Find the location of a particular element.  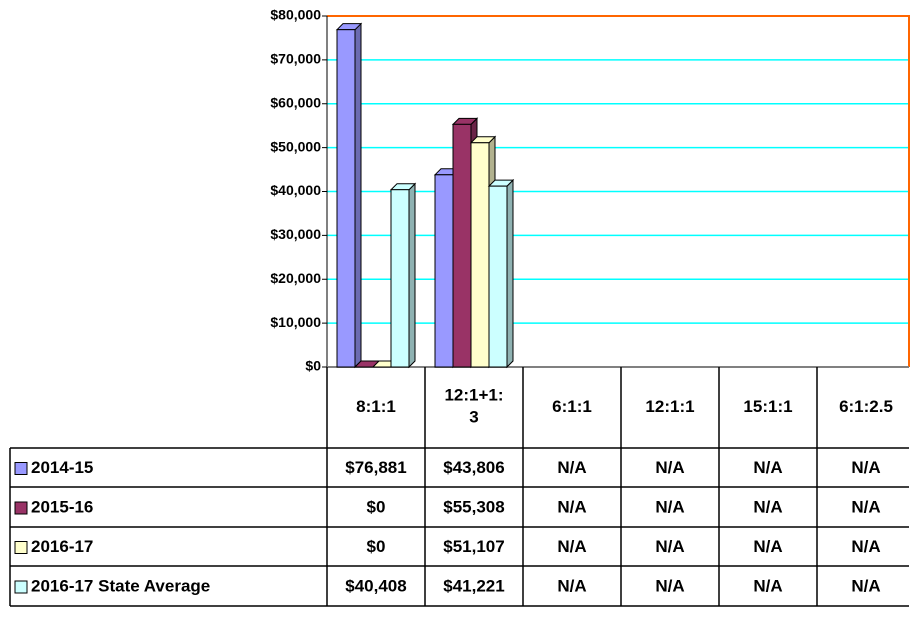

y-tick-label: $20,000 is located at coordinates (295, 278).